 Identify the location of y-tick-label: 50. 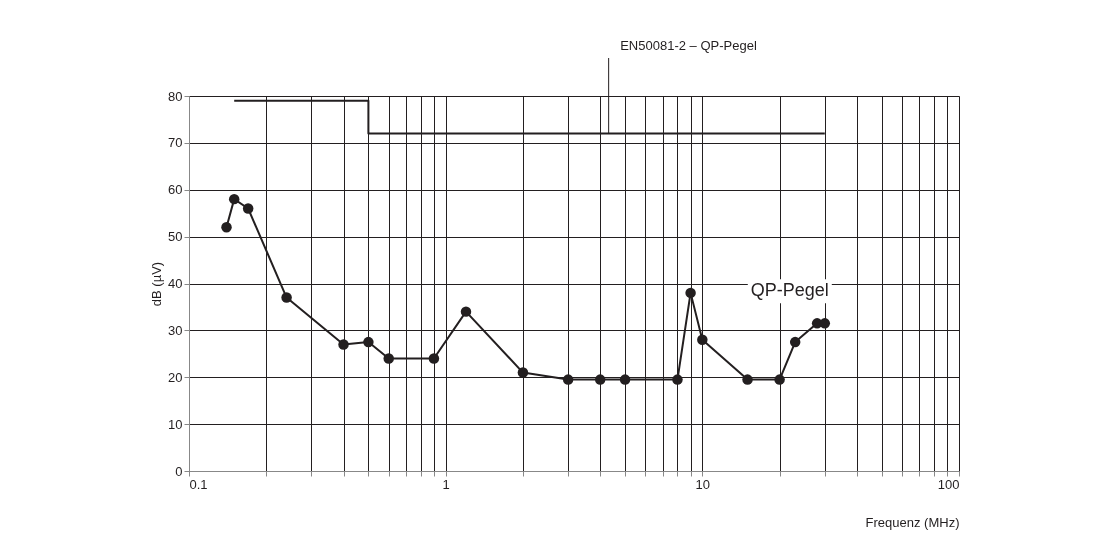
(175, 237).